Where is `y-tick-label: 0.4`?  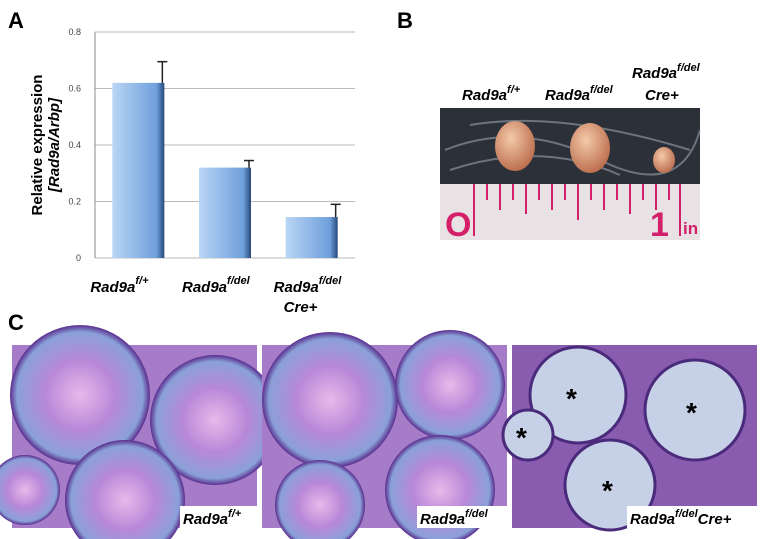 y-tick-label: 0.4 is located at coordinates (74, 145).